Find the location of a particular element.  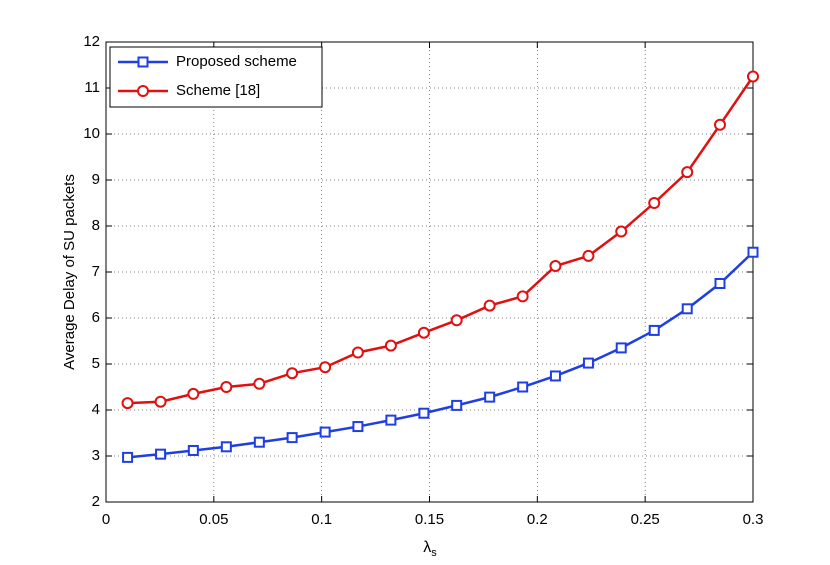

x-tick-label: 0 is located at coordinates (106, 519).